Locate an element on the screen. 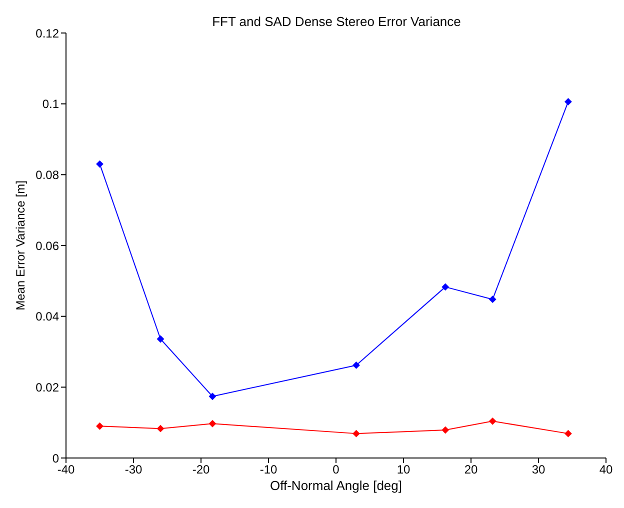 The image size is (624, 508). y-axis-title: Mean Error Variance [m] is located at coordinates (20, 245).